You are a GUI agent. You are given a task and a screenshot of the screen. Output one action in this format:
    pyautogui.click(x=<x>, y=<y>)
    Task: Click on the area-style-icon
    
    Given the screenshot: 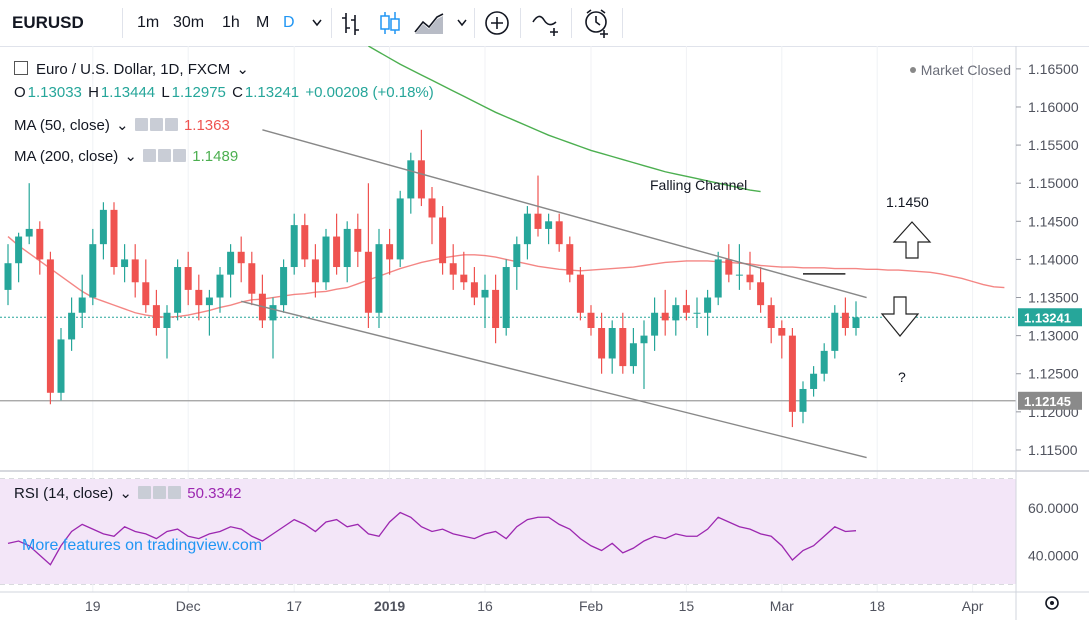 What is the action you would take?
    pyautogui.click(x=429, y=23)
    